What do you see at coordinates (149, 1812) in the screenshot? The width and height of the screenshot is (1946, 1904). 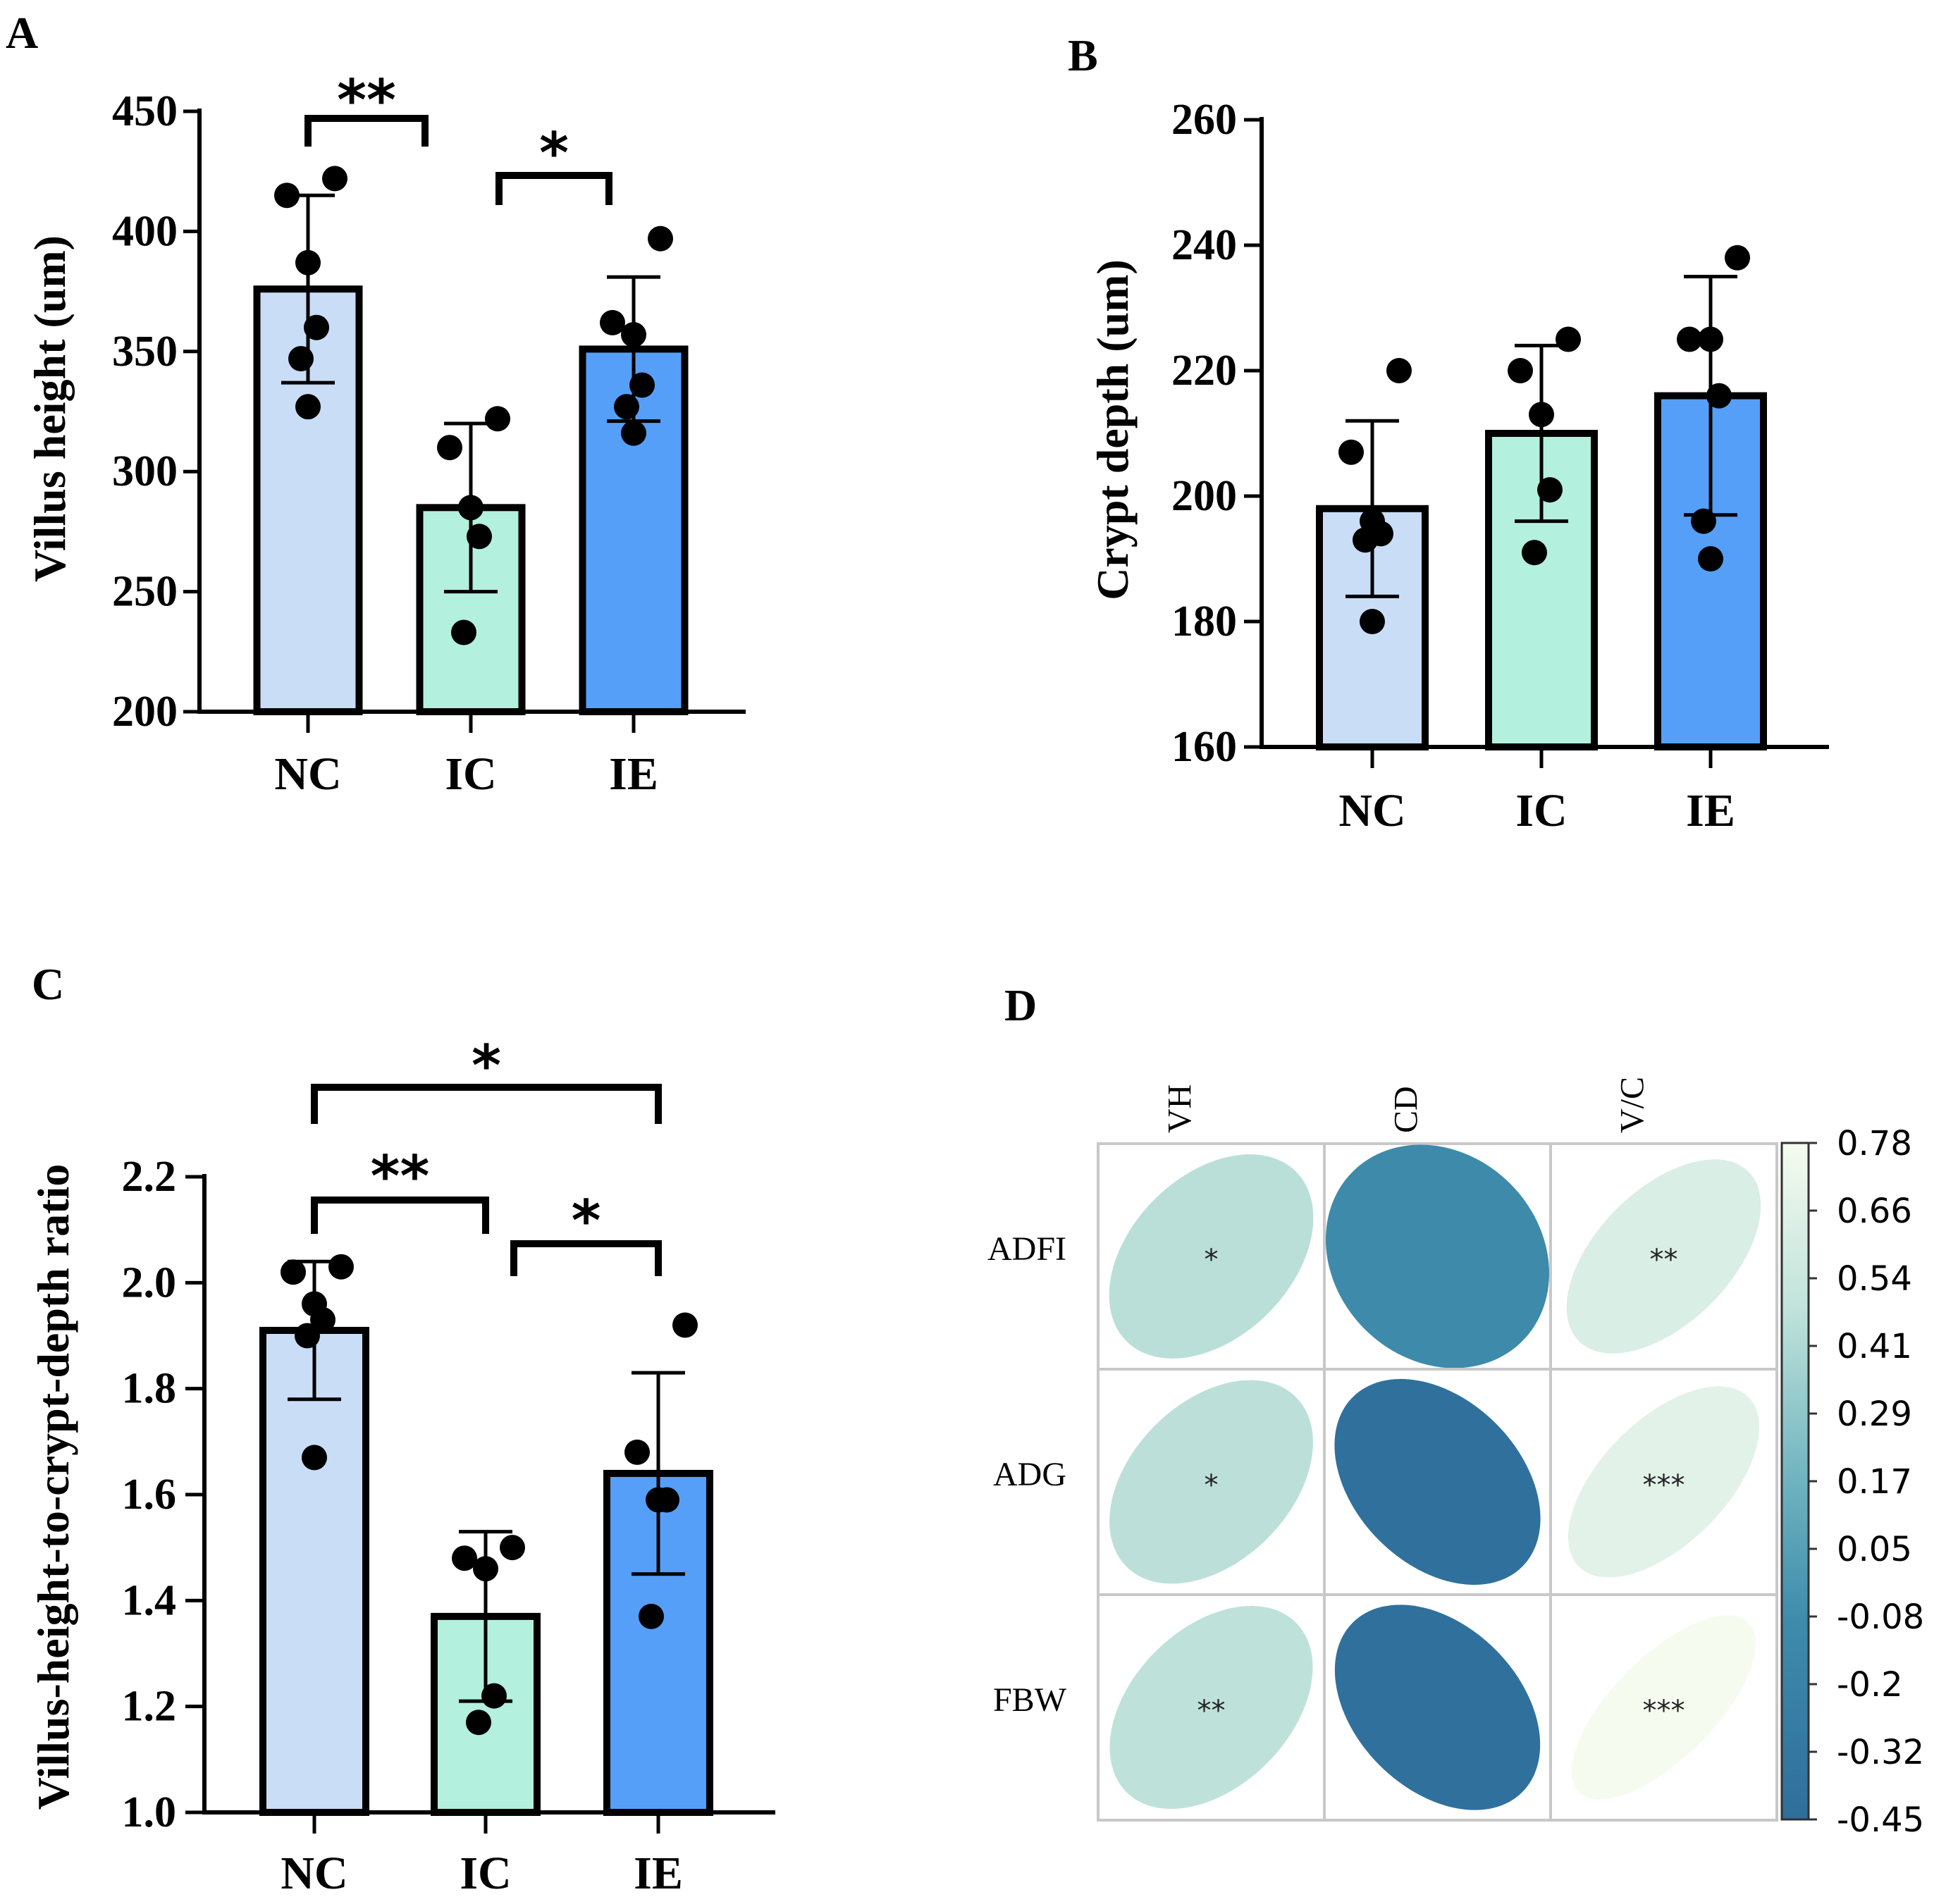 I see `y-tick-label-c: 1.0` at bounding box center [149, 1812].